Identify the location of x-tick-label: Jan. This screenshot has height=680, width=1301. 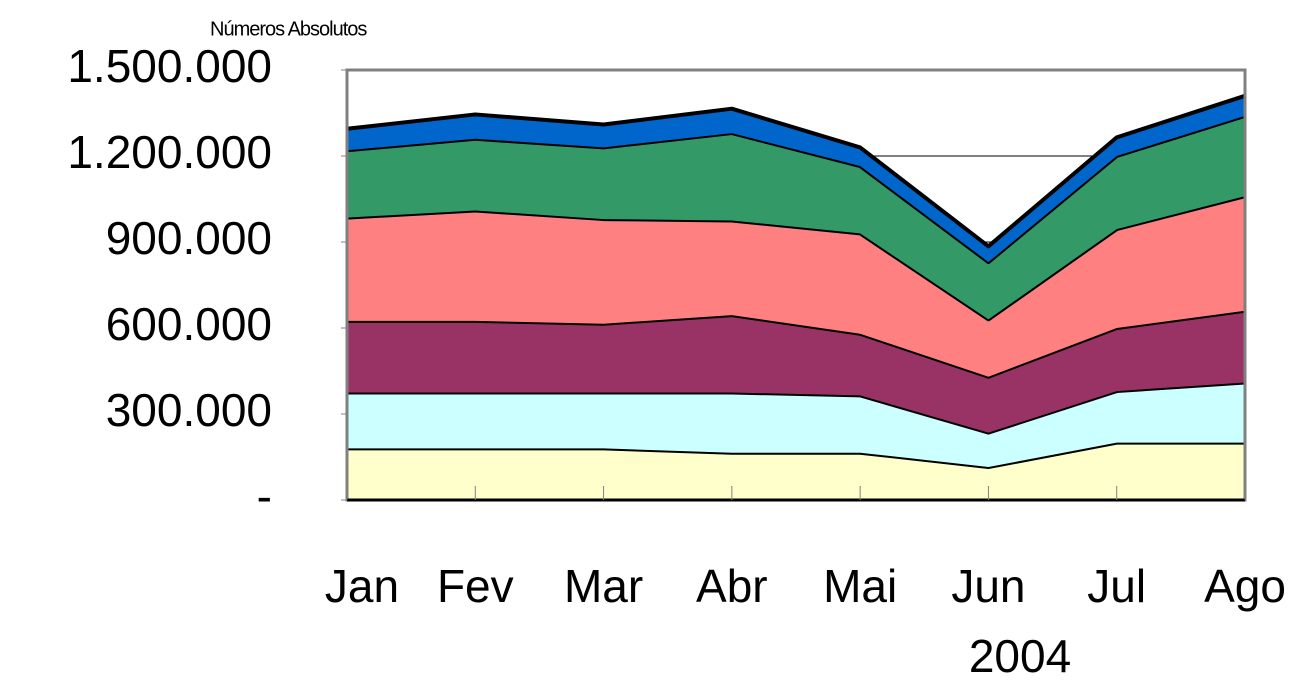
(362, 586).